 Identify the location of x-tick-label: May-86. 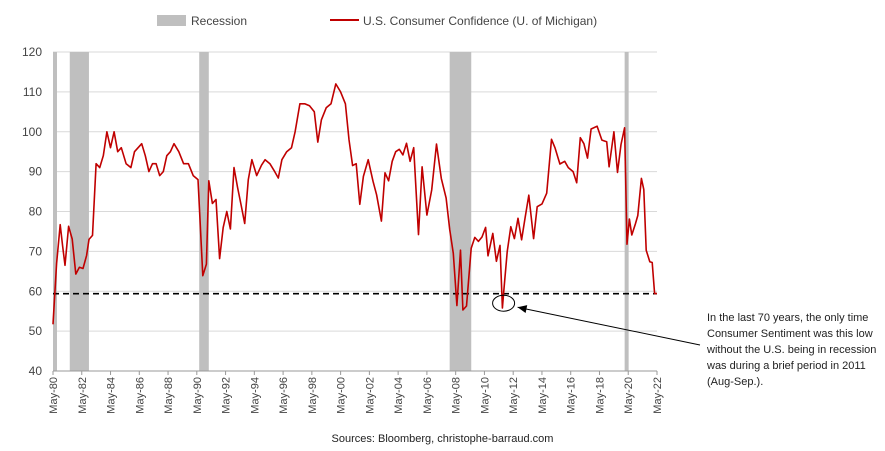
(140, 395).